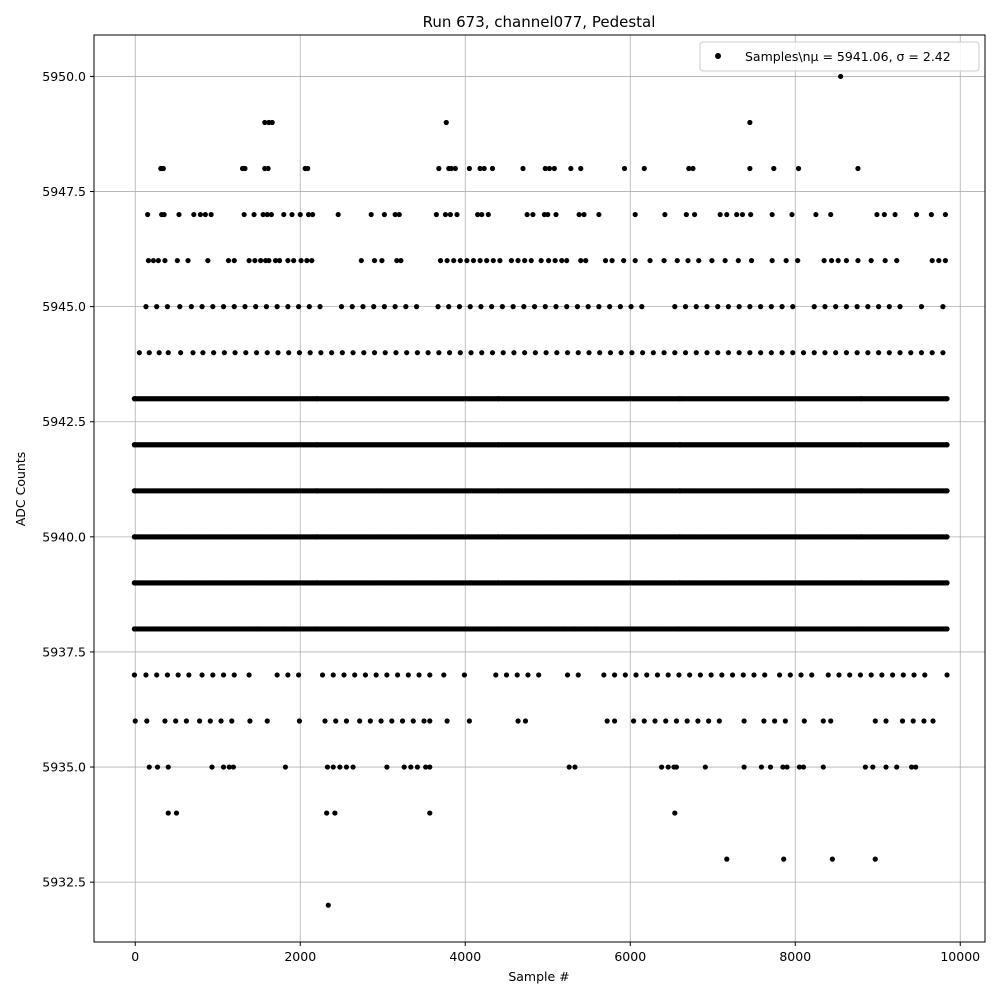  Describe the element at coordinates (64, 536) in the screenshot. I see `y-tick-label: 5940.0` at that location.